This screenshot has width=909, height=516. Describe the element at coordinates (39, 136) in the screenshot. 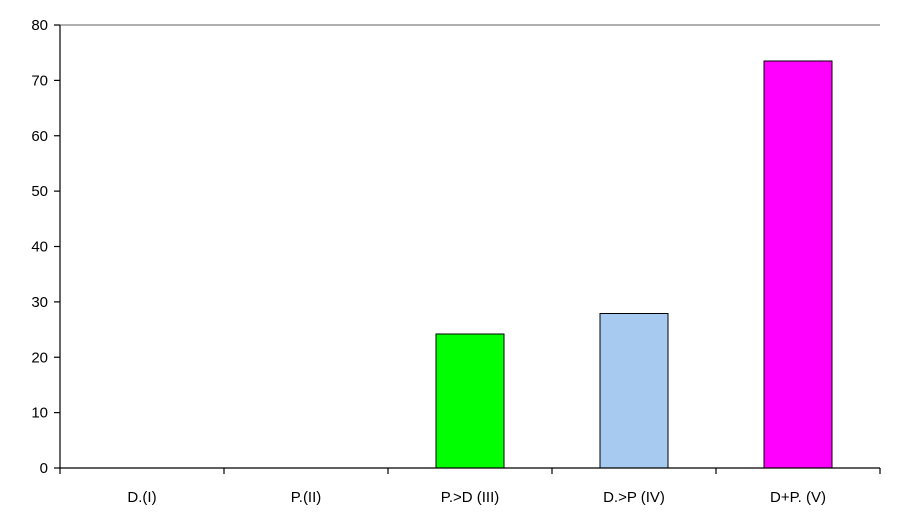

I see `y-tick-label: 60` at that location.